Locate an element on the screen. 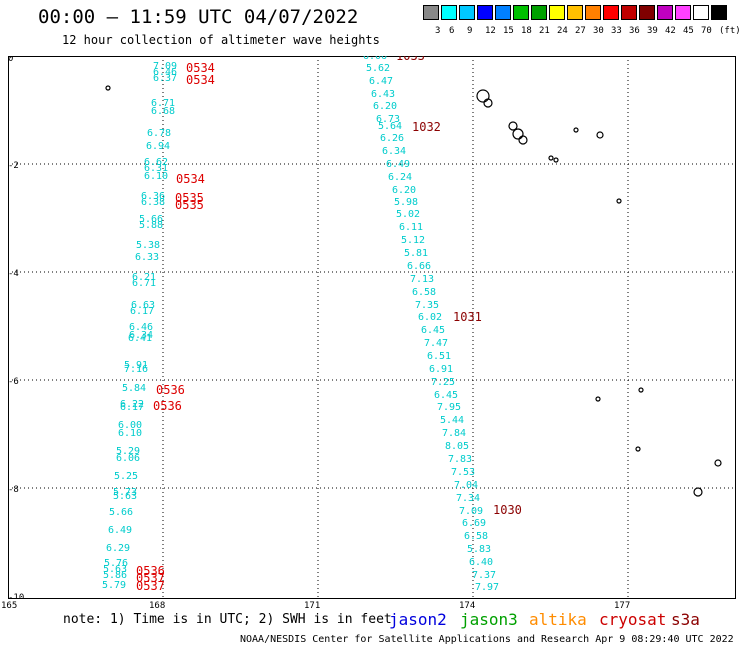 This screenshot has height=650, width=740. scale-label: 9 is located at coordinates (470, 31).